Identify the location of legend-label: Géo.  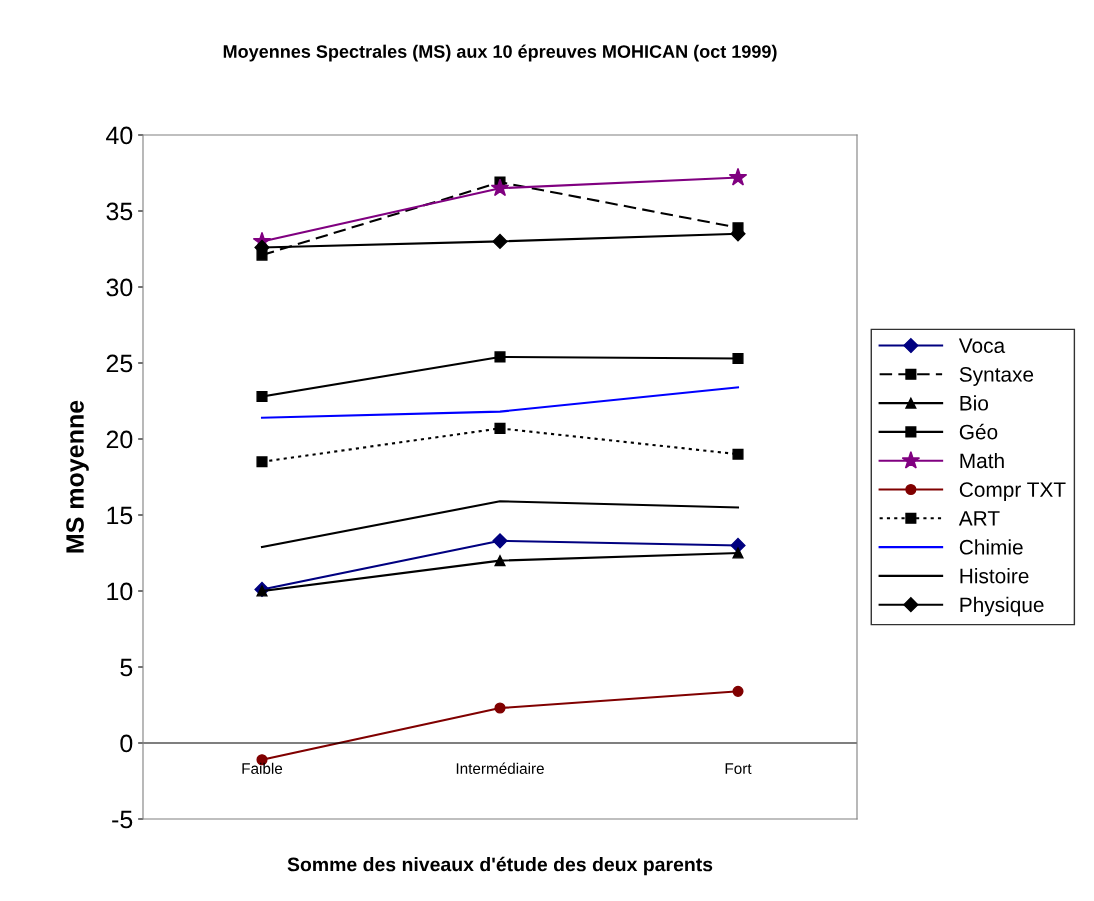
(978, 431).